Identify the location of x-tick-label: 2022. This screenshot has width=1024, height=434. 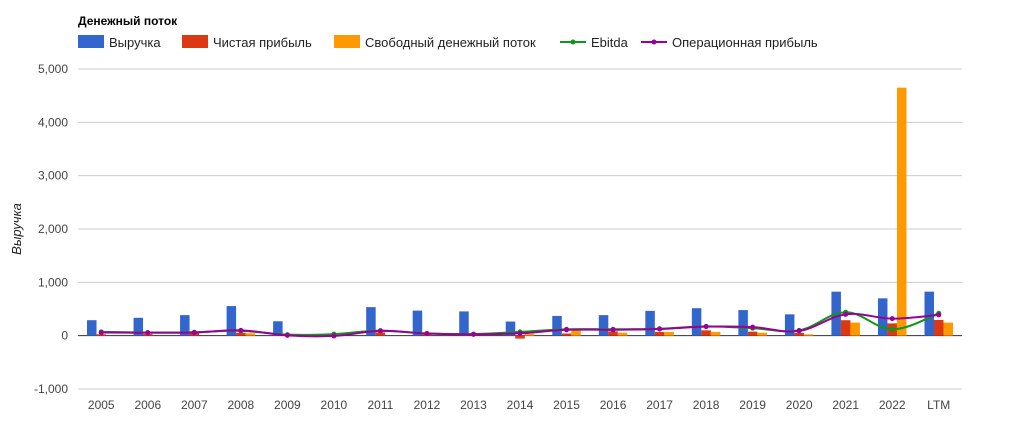
(892, 405).